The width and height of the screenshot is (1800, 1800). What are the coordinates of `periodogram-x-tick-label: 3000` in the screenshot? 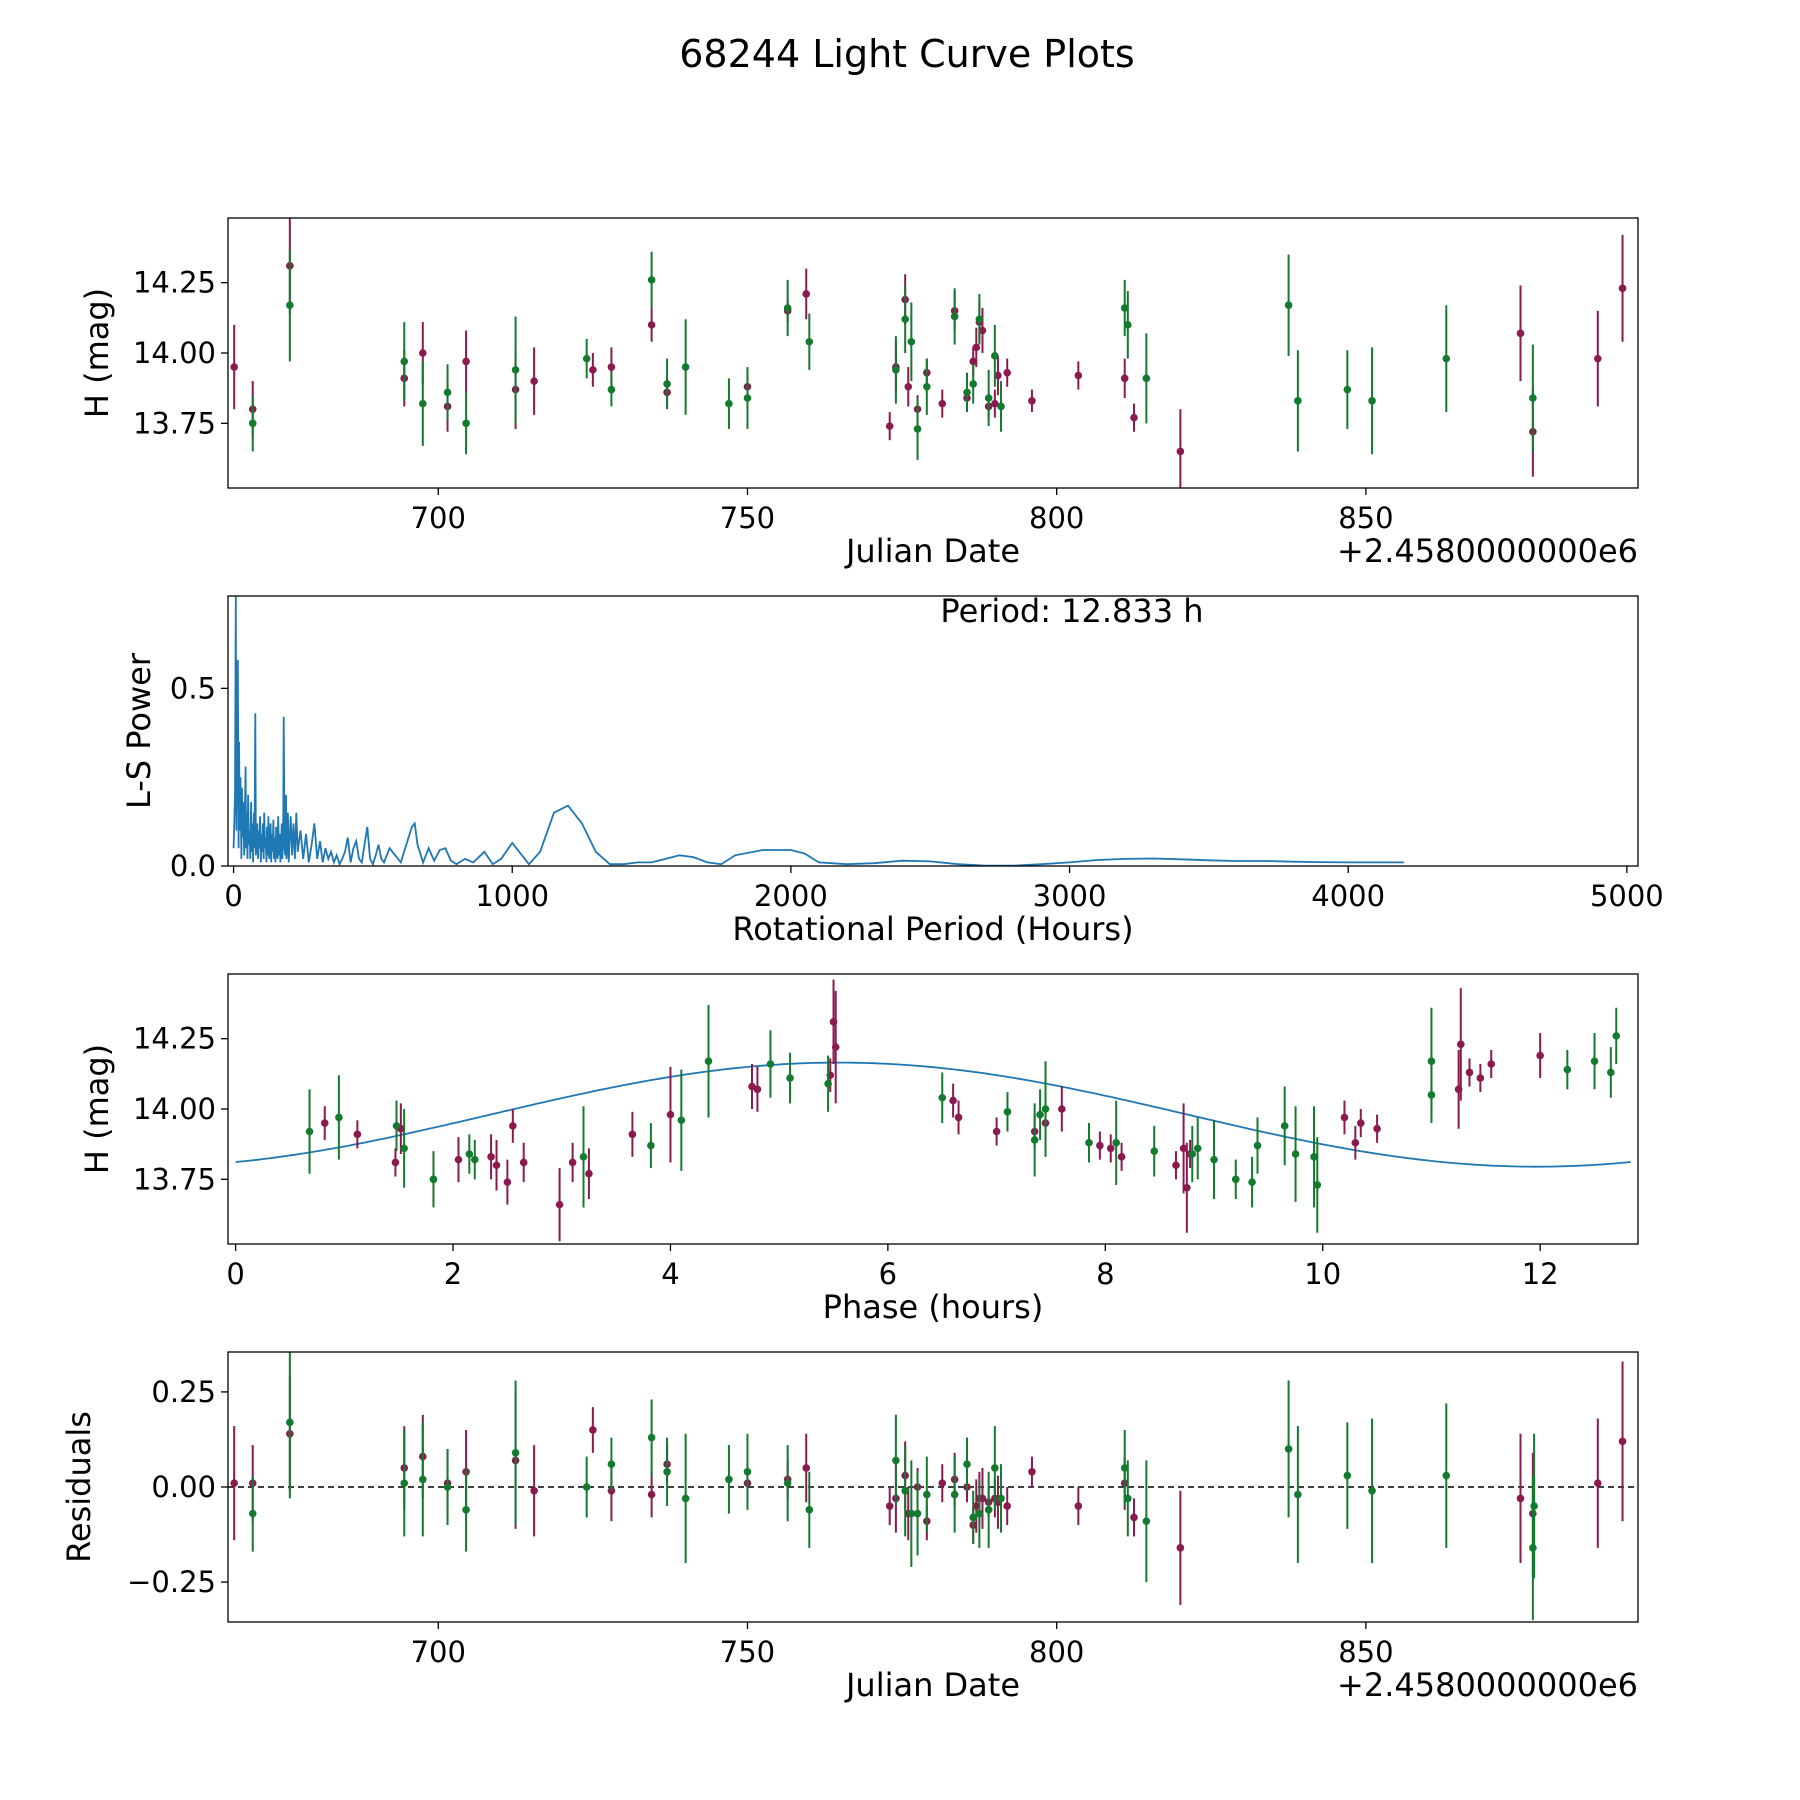 It's located at (1070, 896).